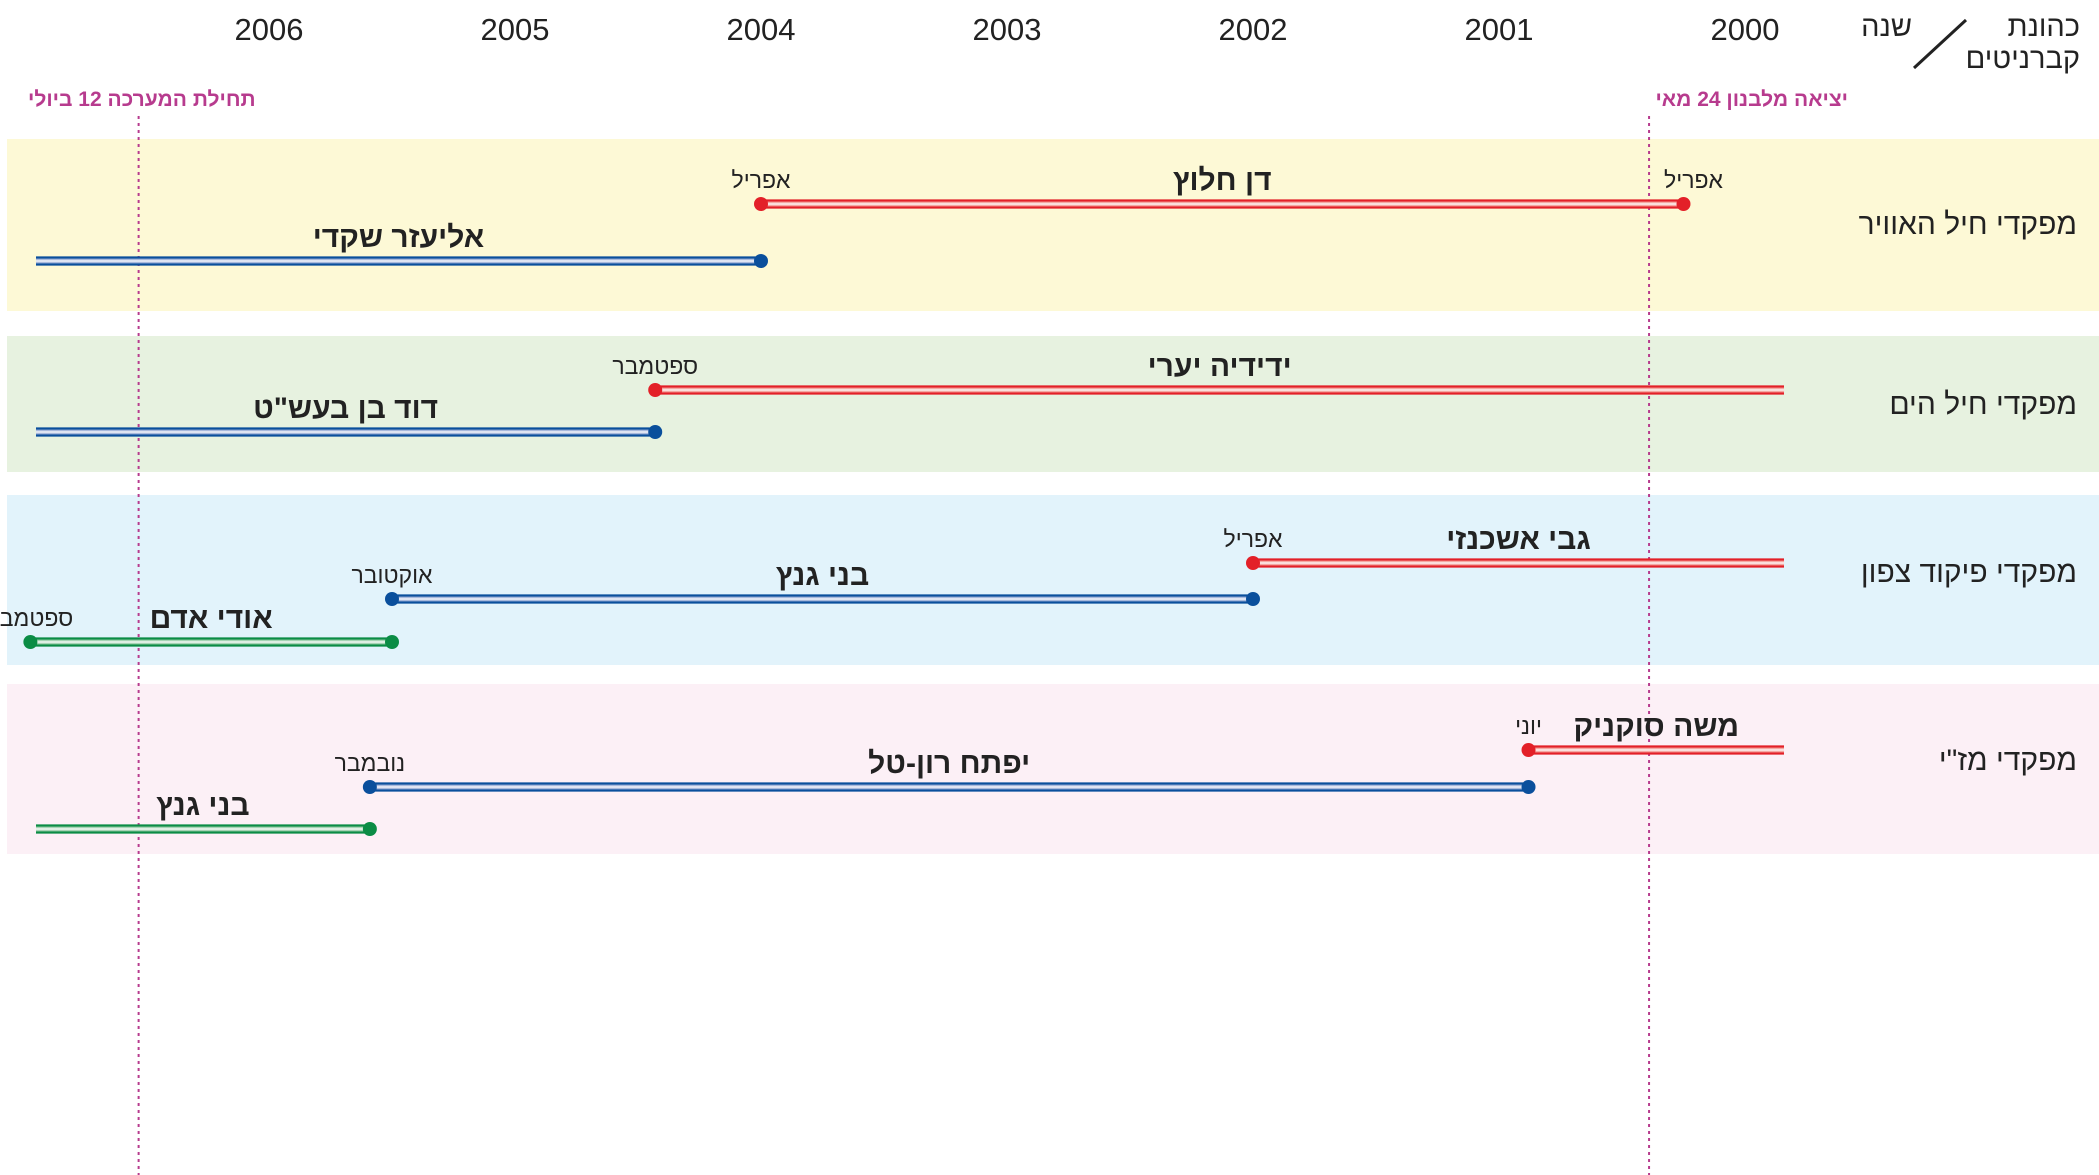  Describe the element at coordinates (1751, 99) in the screenshot. I see `event-label: יציאה מלבנון 24 מאי` at that location.